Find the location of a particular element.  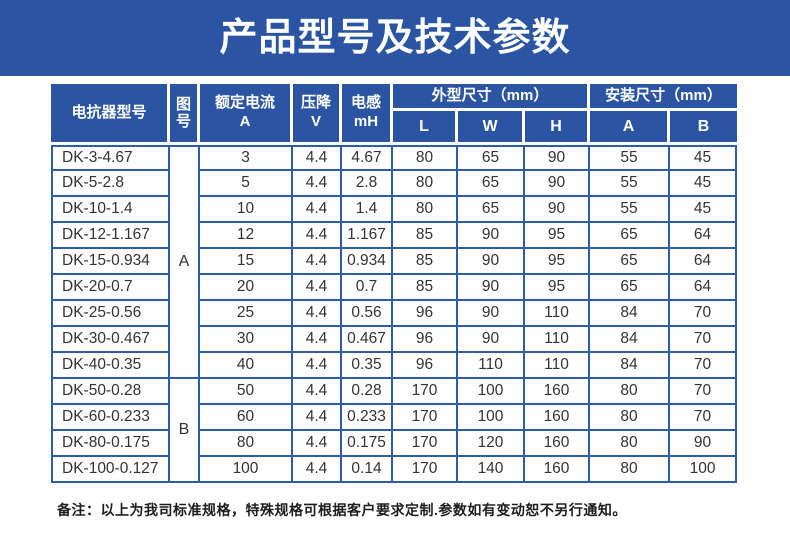

model-cell: DK-15-0.934 is located at coordinates (110, 262).